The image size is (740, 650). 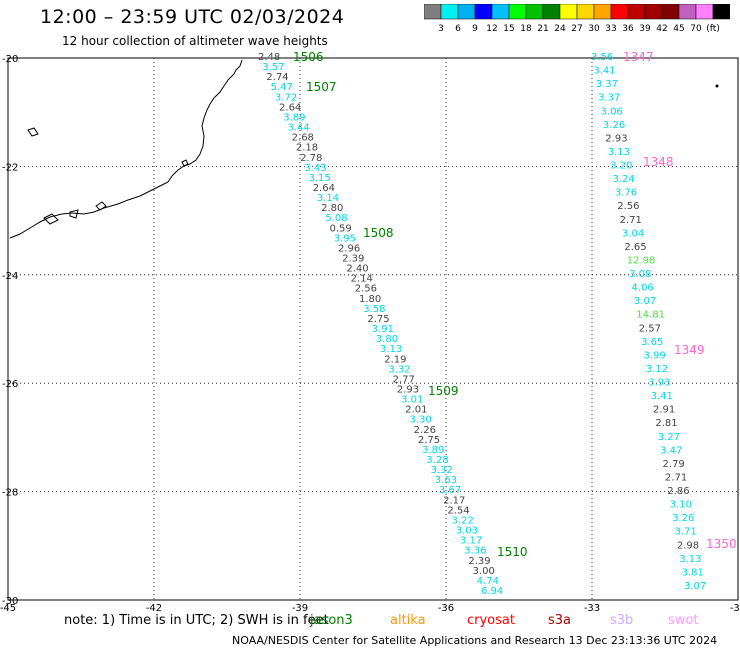 I want to click on wave-height-value: 3.72, so click(x=286, y=97).